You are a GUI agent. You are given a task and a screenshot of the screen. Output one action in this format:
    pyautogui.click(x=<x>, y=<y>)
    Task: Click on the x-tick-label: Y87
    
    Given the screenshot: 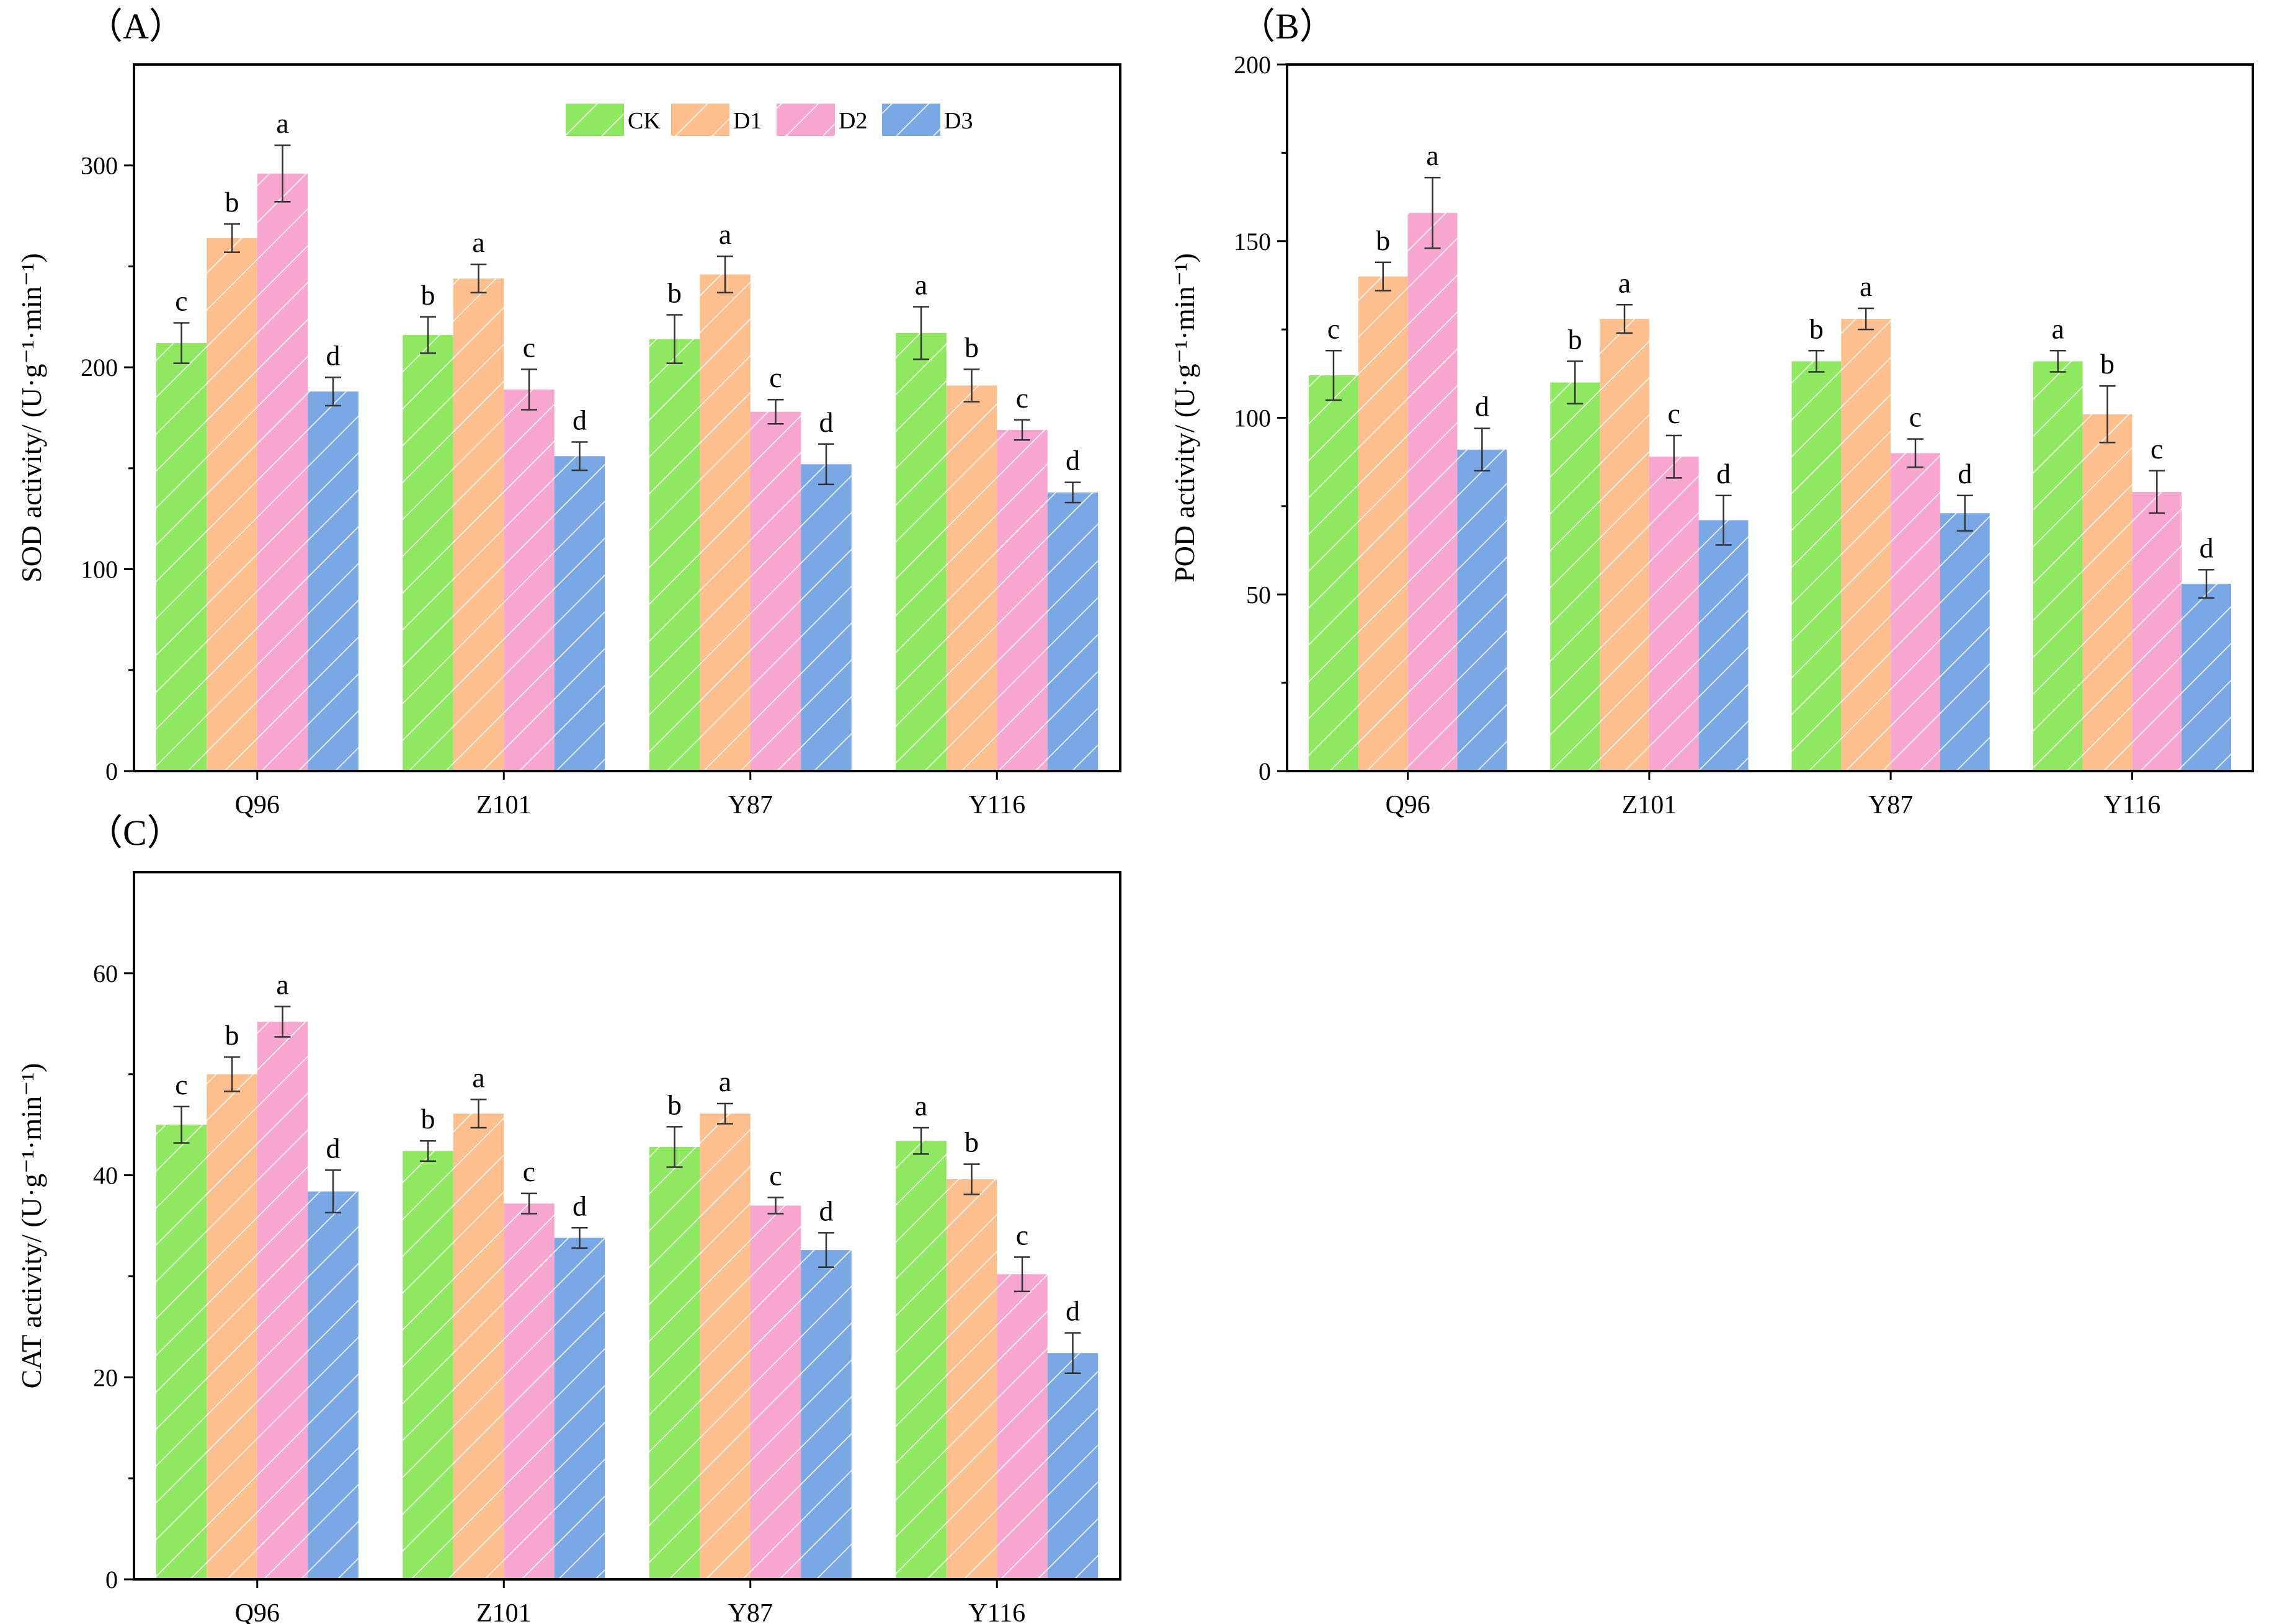 What is the action you would take?
    pyautogui.click(x=750, y=1611)
    